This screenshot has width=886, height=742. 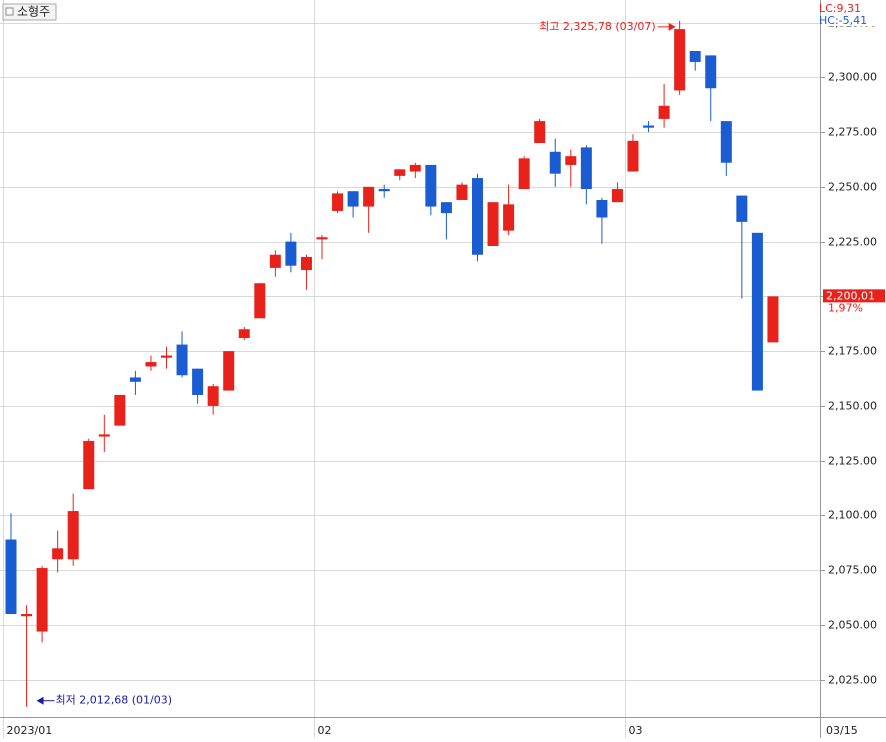 I want to click on lc-box, so click(x=853, y=14).